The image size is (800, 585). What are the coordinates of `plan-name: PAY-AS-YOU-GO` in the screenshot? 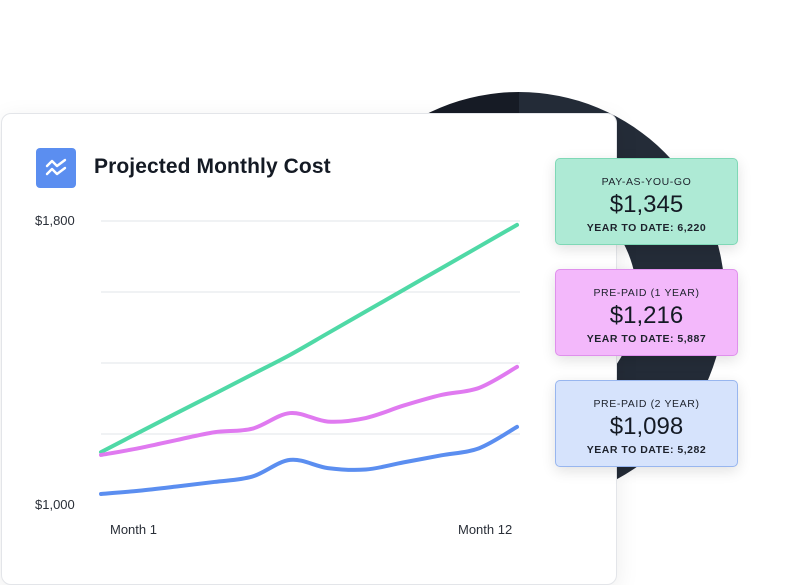 It's located at (646, 182).